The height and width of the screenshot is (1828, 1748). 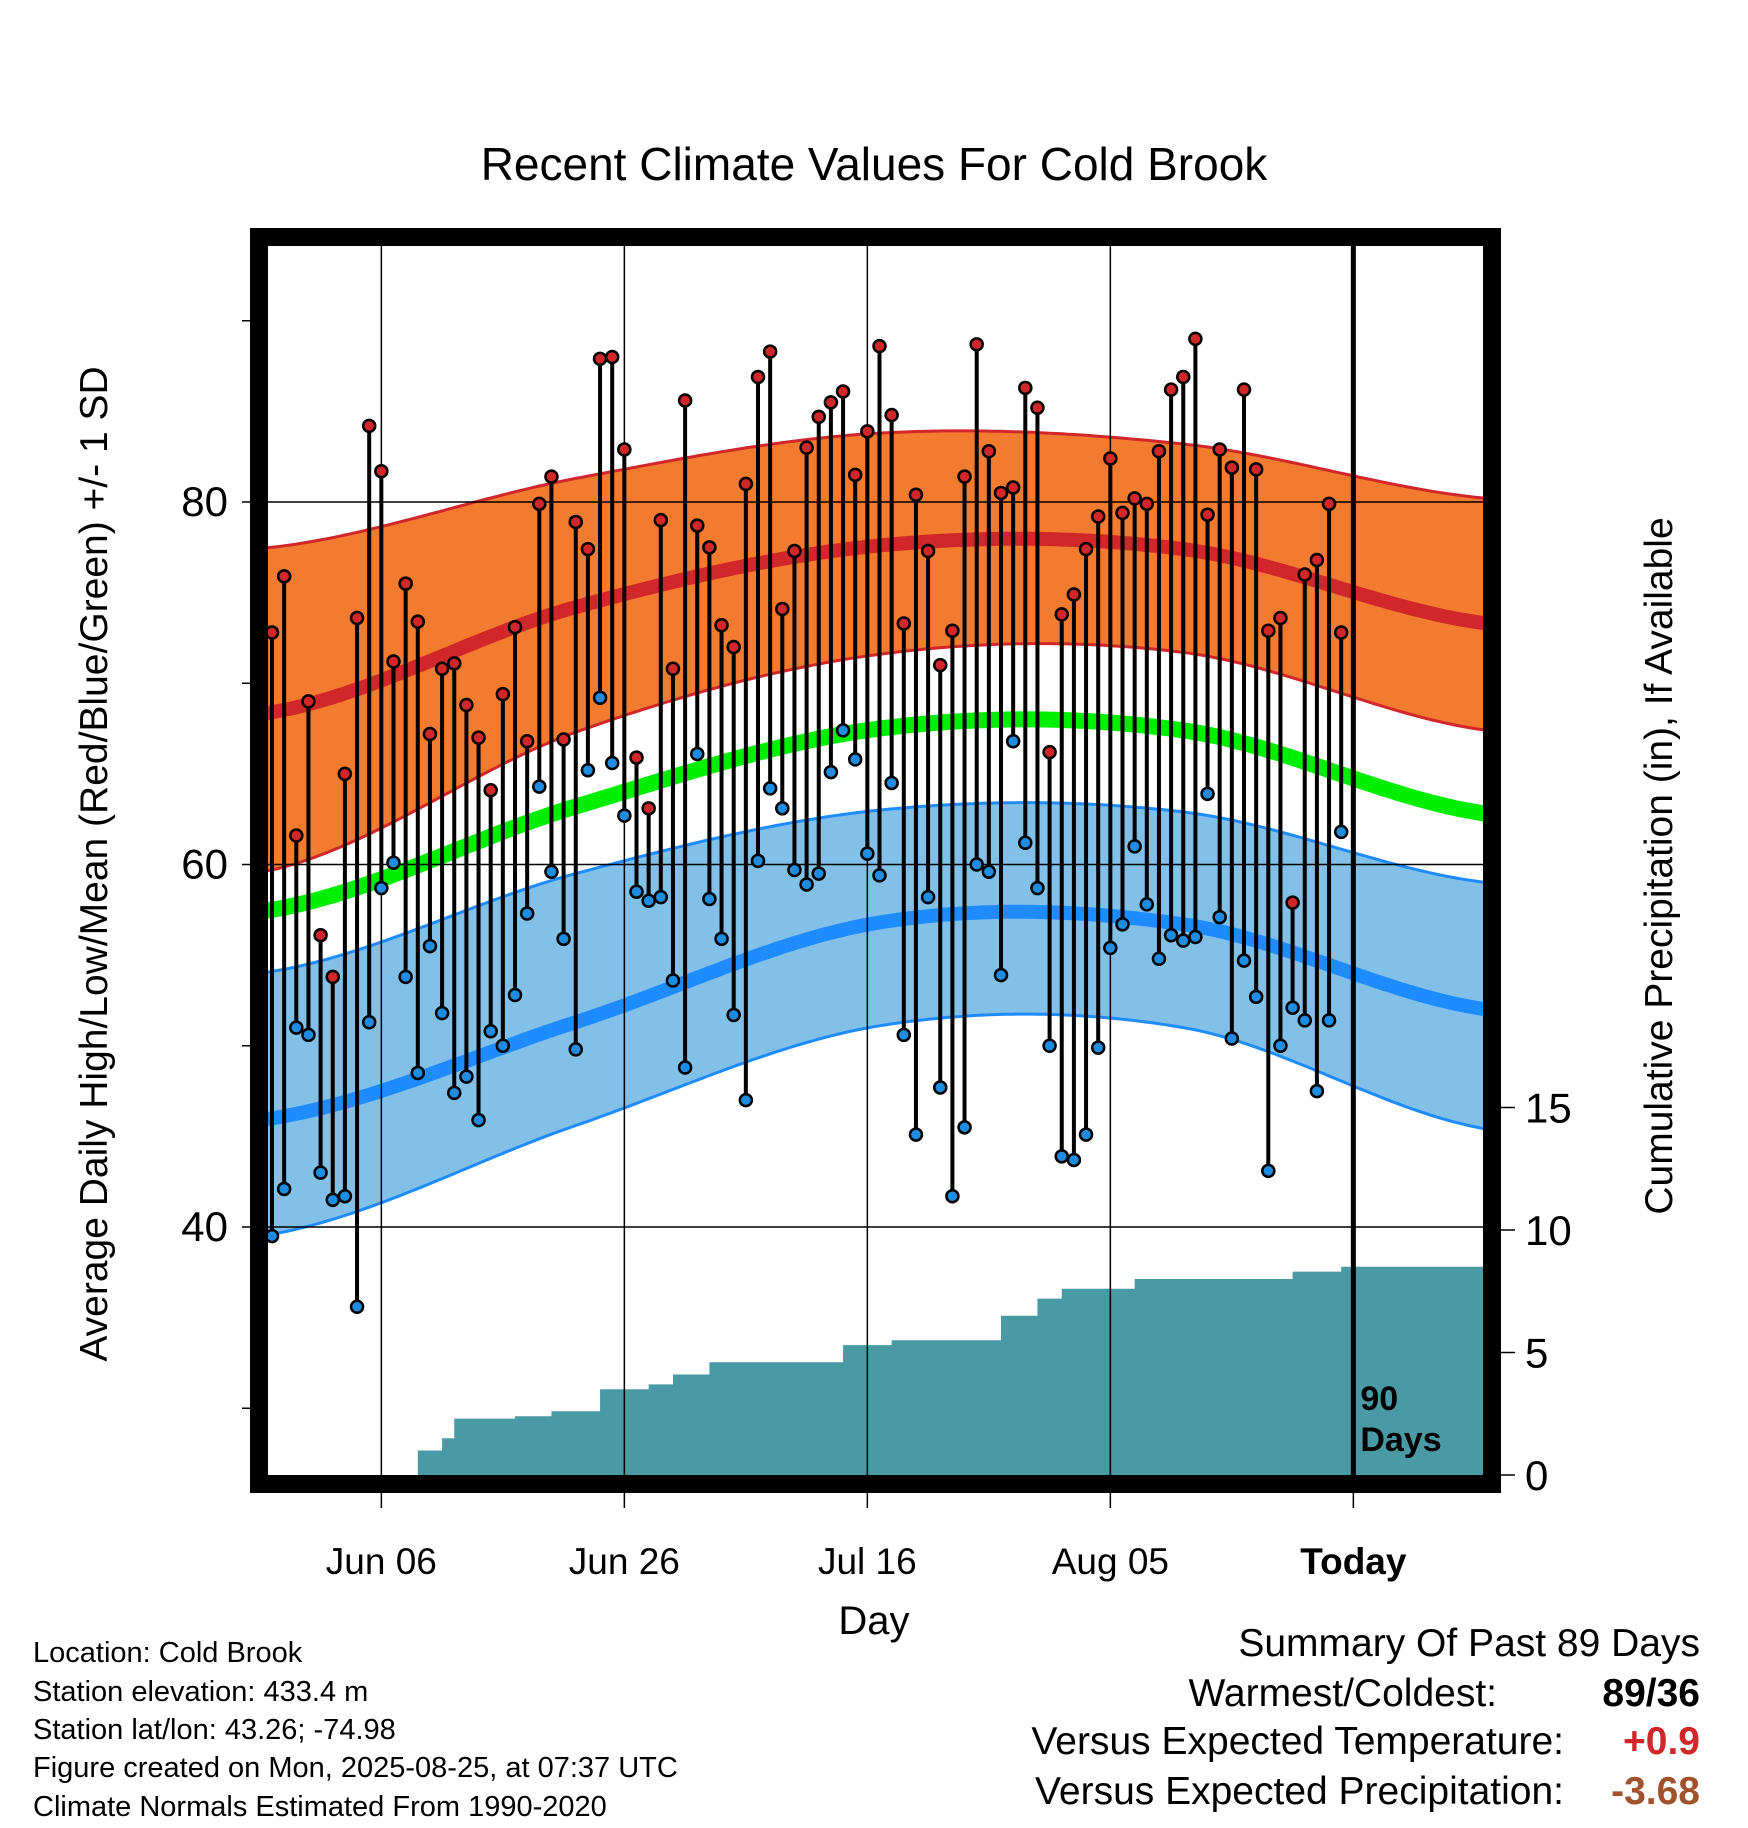 What do you see at coordinates (204, 1226) in the screenshot?
I see `y-tick-label: 40` at bounding box center [204, 1226].